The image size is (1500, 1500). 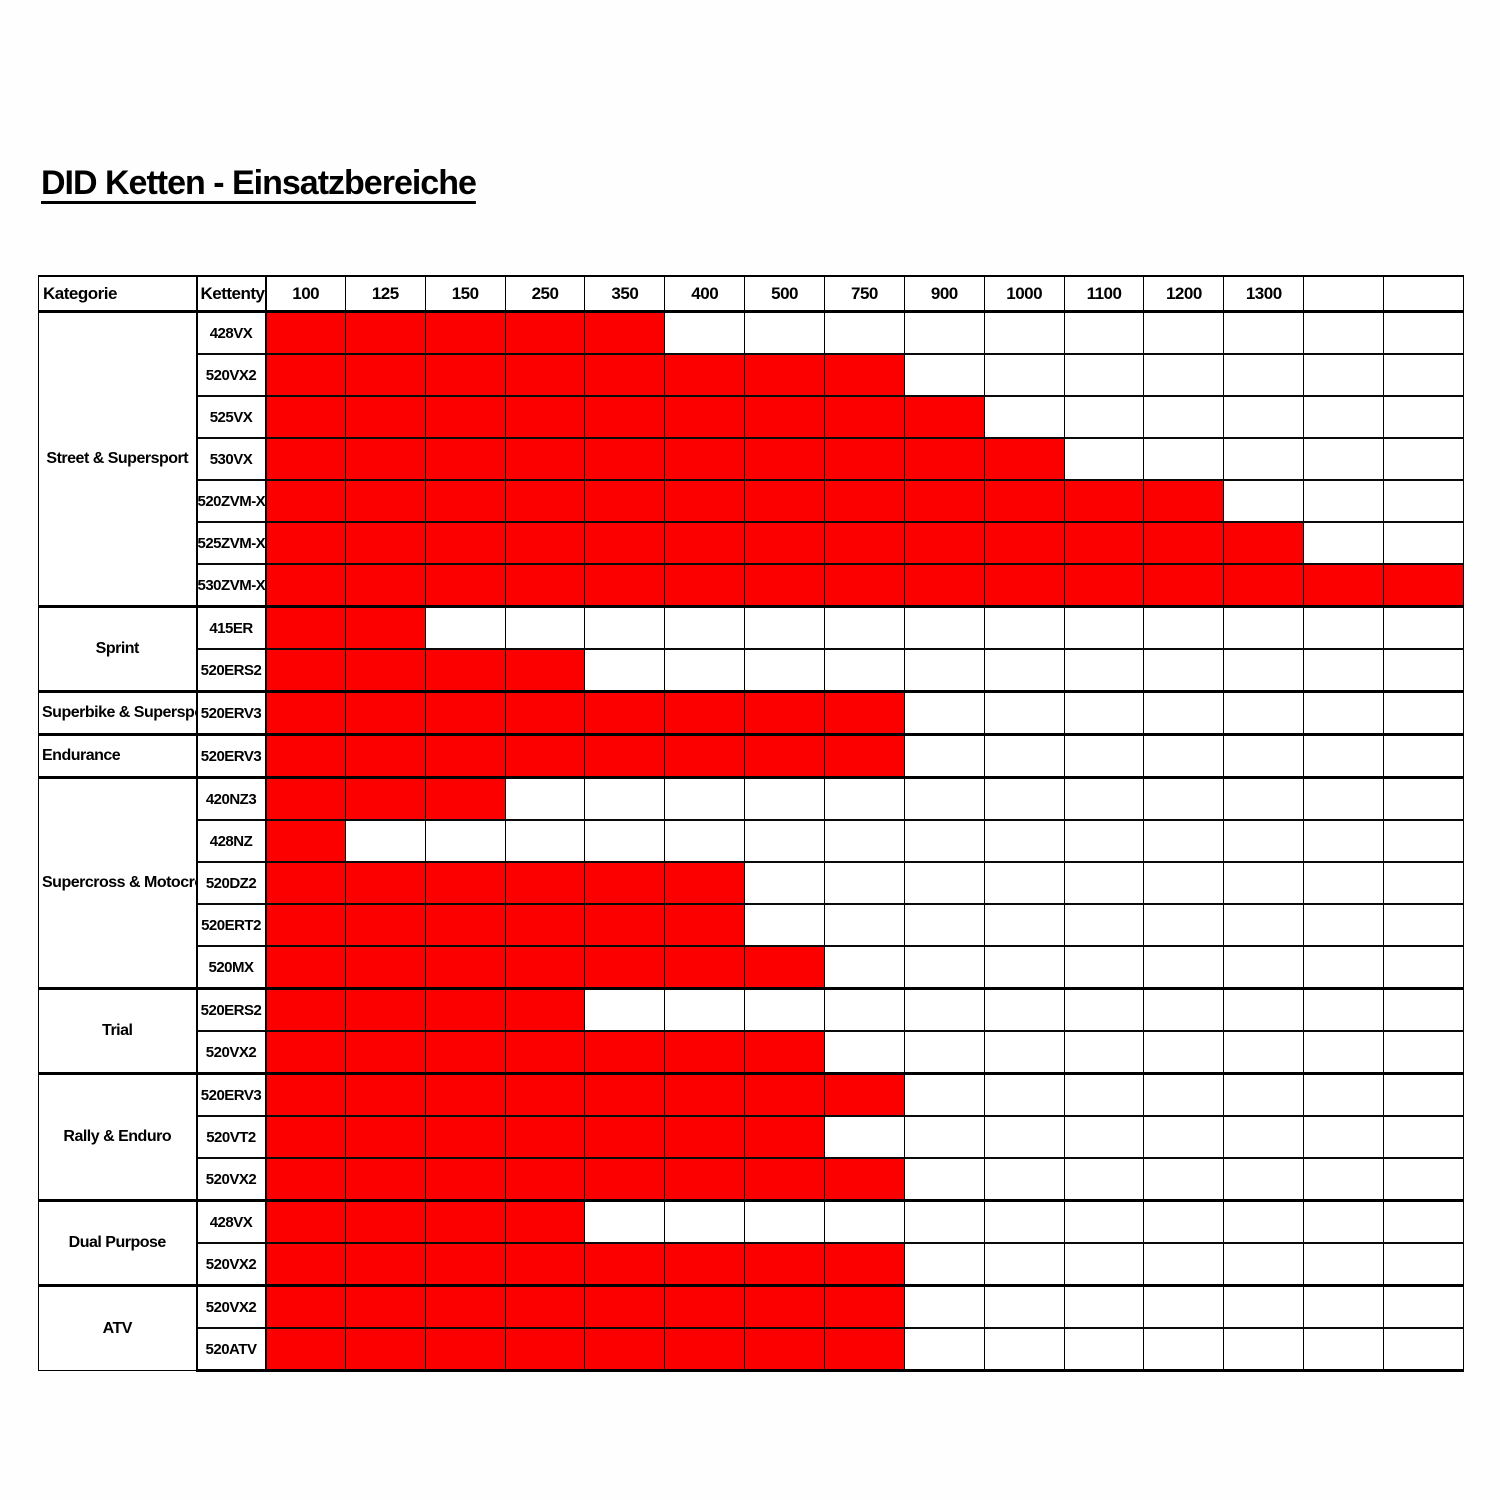 I want to click on category-cell: Dual Purpose, so click(x=118, y=1242).